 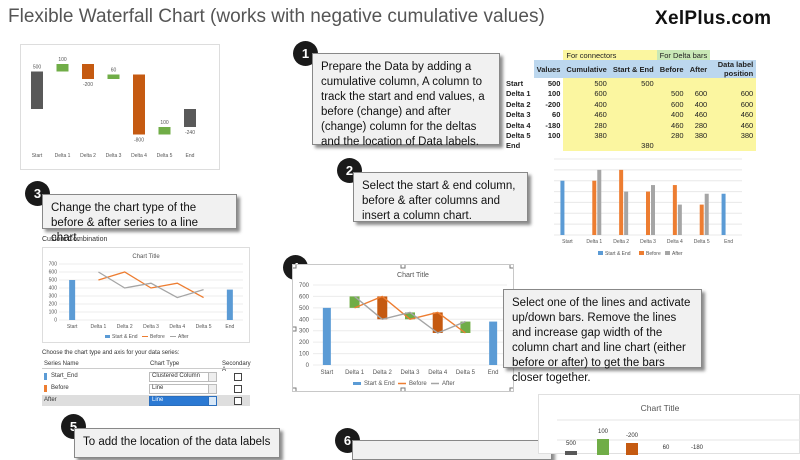 I want to click on waterfall-data-label: -800, so click(x=139, y=141).